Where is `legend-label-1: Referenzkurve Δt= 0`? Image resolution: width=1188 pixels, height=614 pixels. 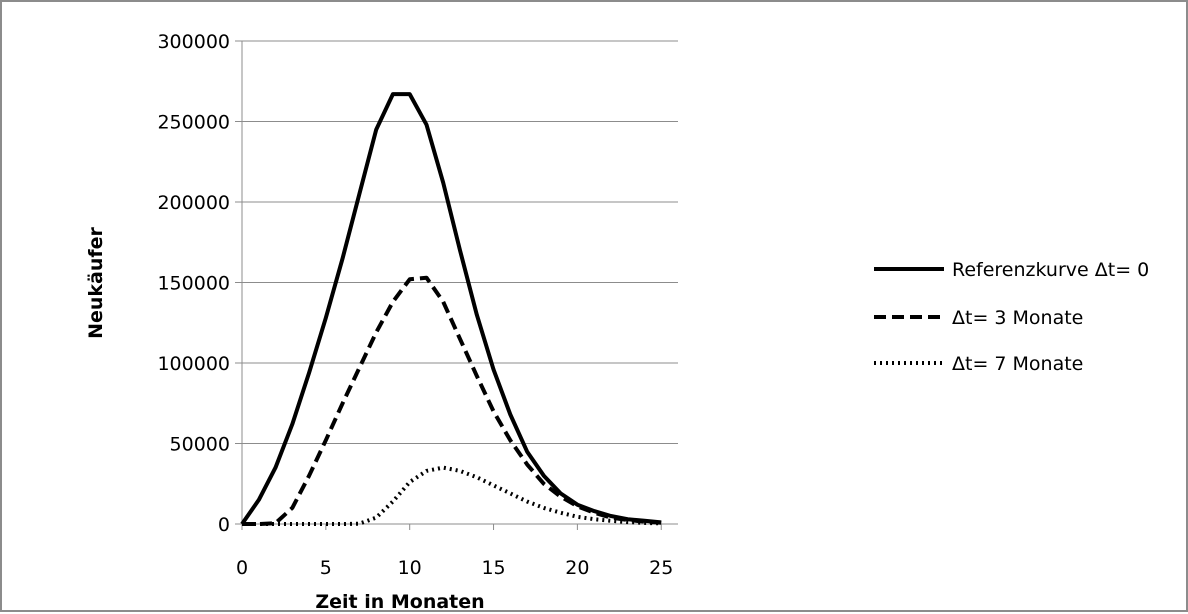 legend-label-1: Referenzkurve Δt= 0 is located at coordinates (1050, 270).